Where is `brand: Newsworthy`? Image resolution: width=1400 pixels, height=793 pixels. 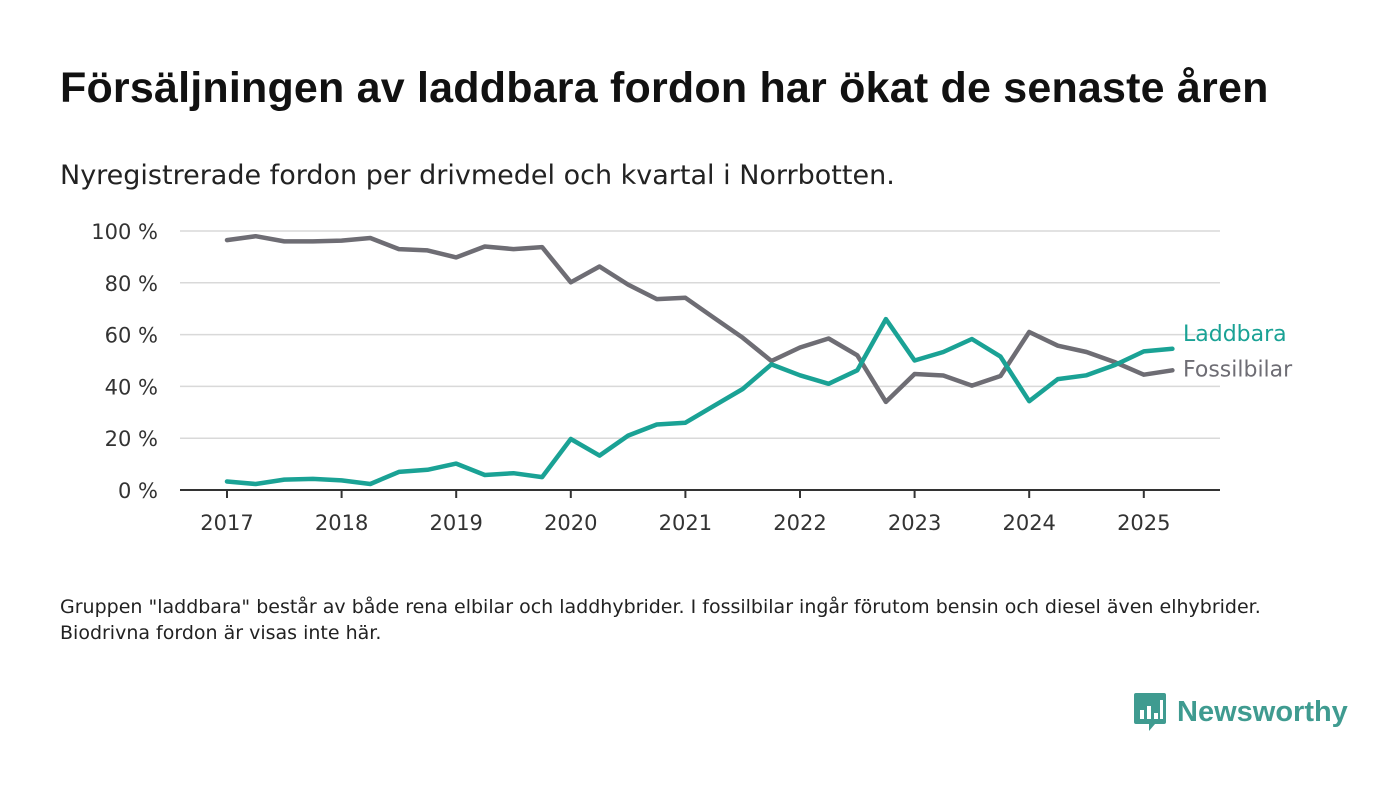
brand: Newsworthy is located at coordinates (1240, 712).